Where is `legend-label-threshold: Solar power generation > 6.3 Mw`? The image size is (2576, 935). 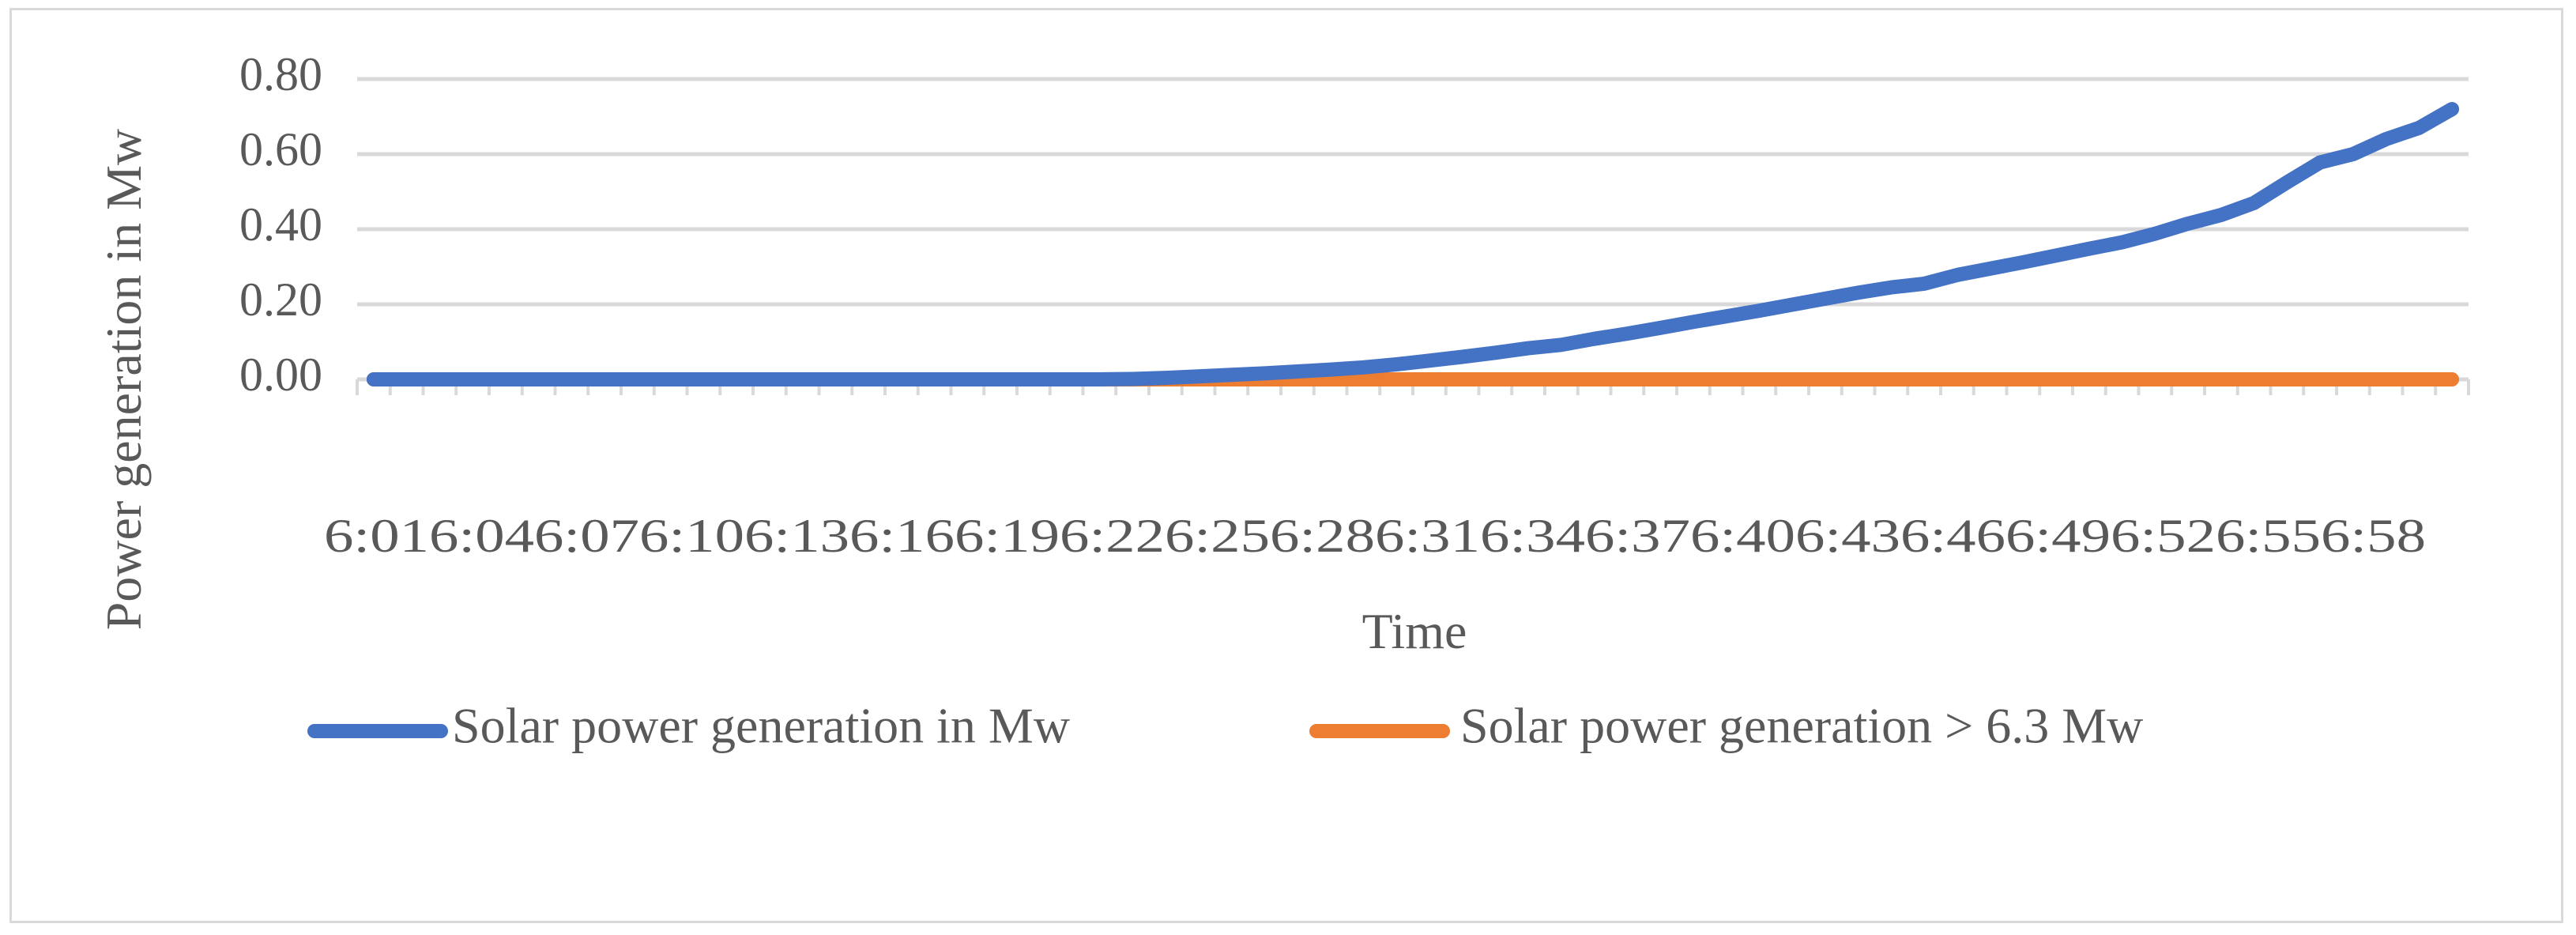 legend-label-threshold: Solar power generation > 6.3 Mw is located at coordinates (1801, 726).